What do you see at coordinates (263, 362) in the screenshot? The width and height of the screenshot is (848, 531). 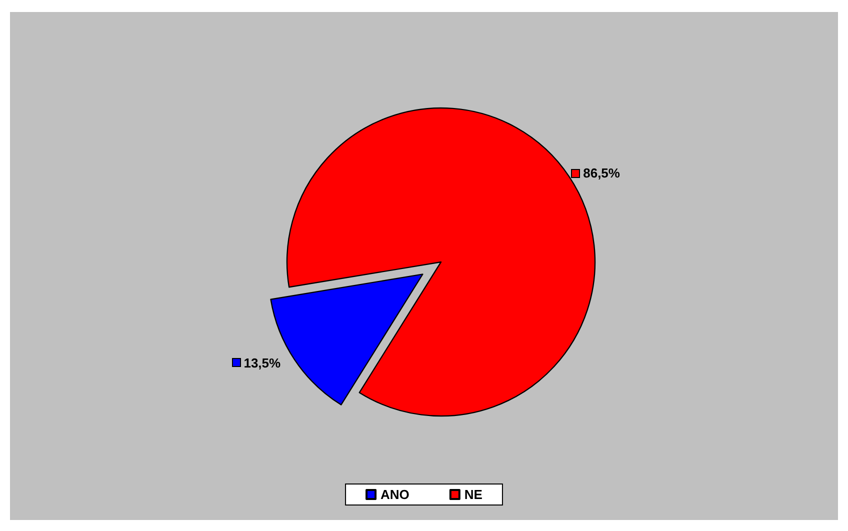 I see `data-label: 13,5%` at bounding box center [263, 362].